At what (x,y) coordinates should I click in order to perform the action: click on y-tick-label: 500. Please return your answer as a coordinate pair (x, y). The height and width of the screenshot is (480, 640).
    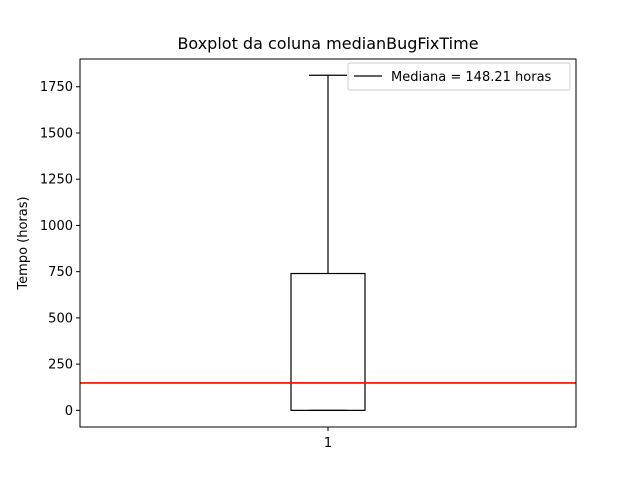
    Looking at the image, I should click on (60, 318).